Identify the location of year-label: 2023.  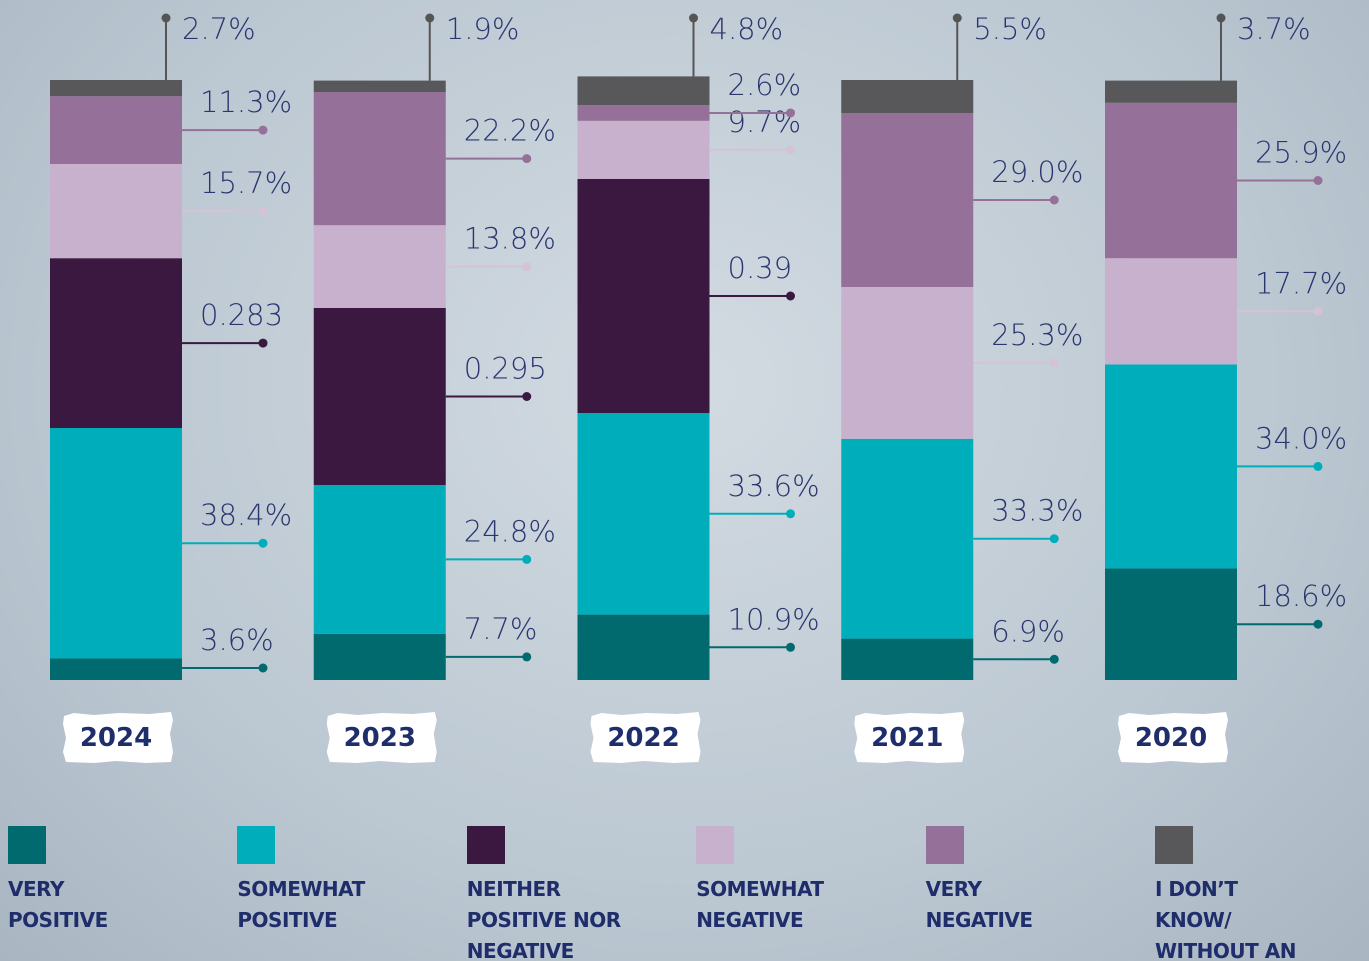
(380, 738).